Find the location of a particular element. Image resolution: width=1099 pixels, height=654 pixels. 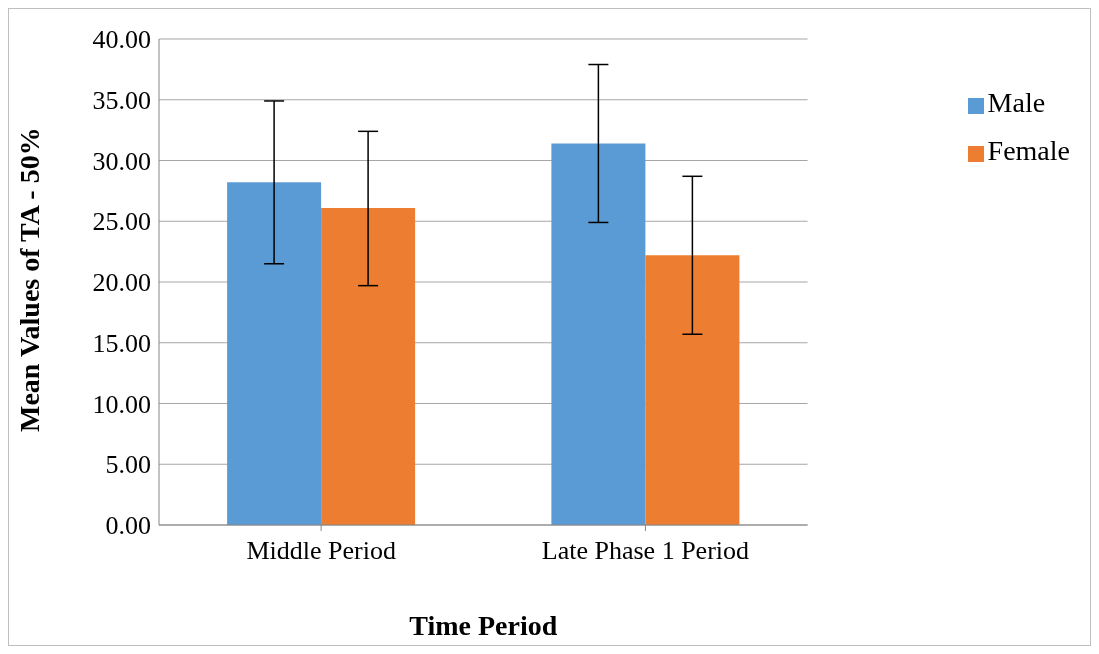

legend-label: Female is located at coordinates (1028, 150).